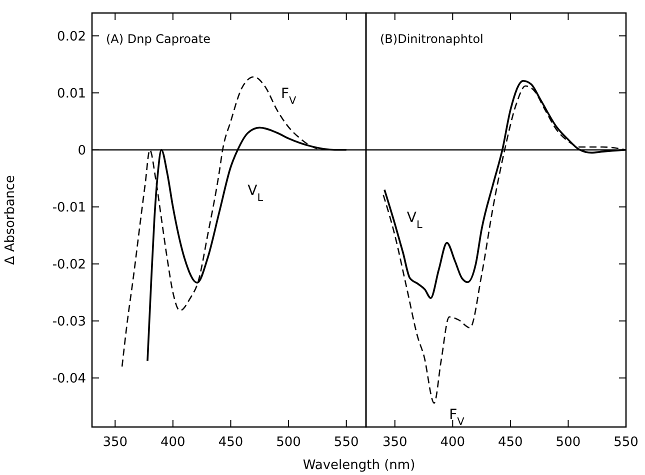  Describe the element at coordinates (69, 208) in the screenshot. I see `y-tick-label: -0.01` at that location.